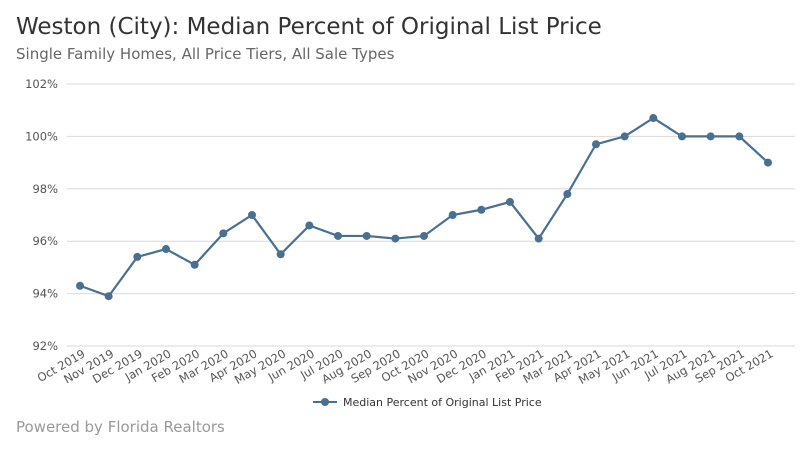 This screenshot has width=800, height=450. Describe the element at coordinates (325, 402) in the screenshot. I see `legend-marker` at that location.